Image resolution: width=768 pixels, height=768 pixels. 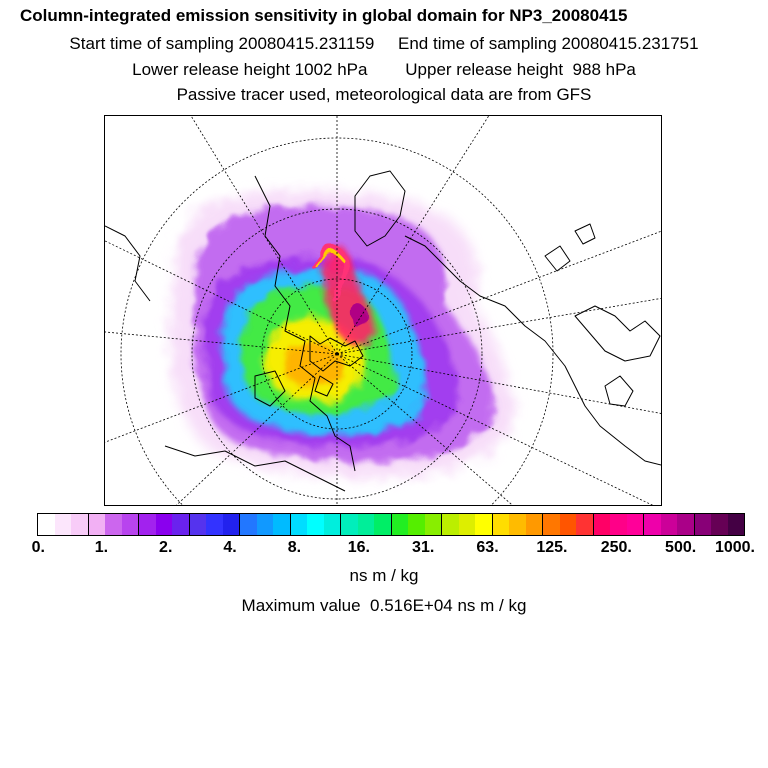 What do you see at coordinates (222, 43) in the screenshot?
I see `start-time-label: Start time of sampling 20080415.231159` at bounding box center [222, 43].